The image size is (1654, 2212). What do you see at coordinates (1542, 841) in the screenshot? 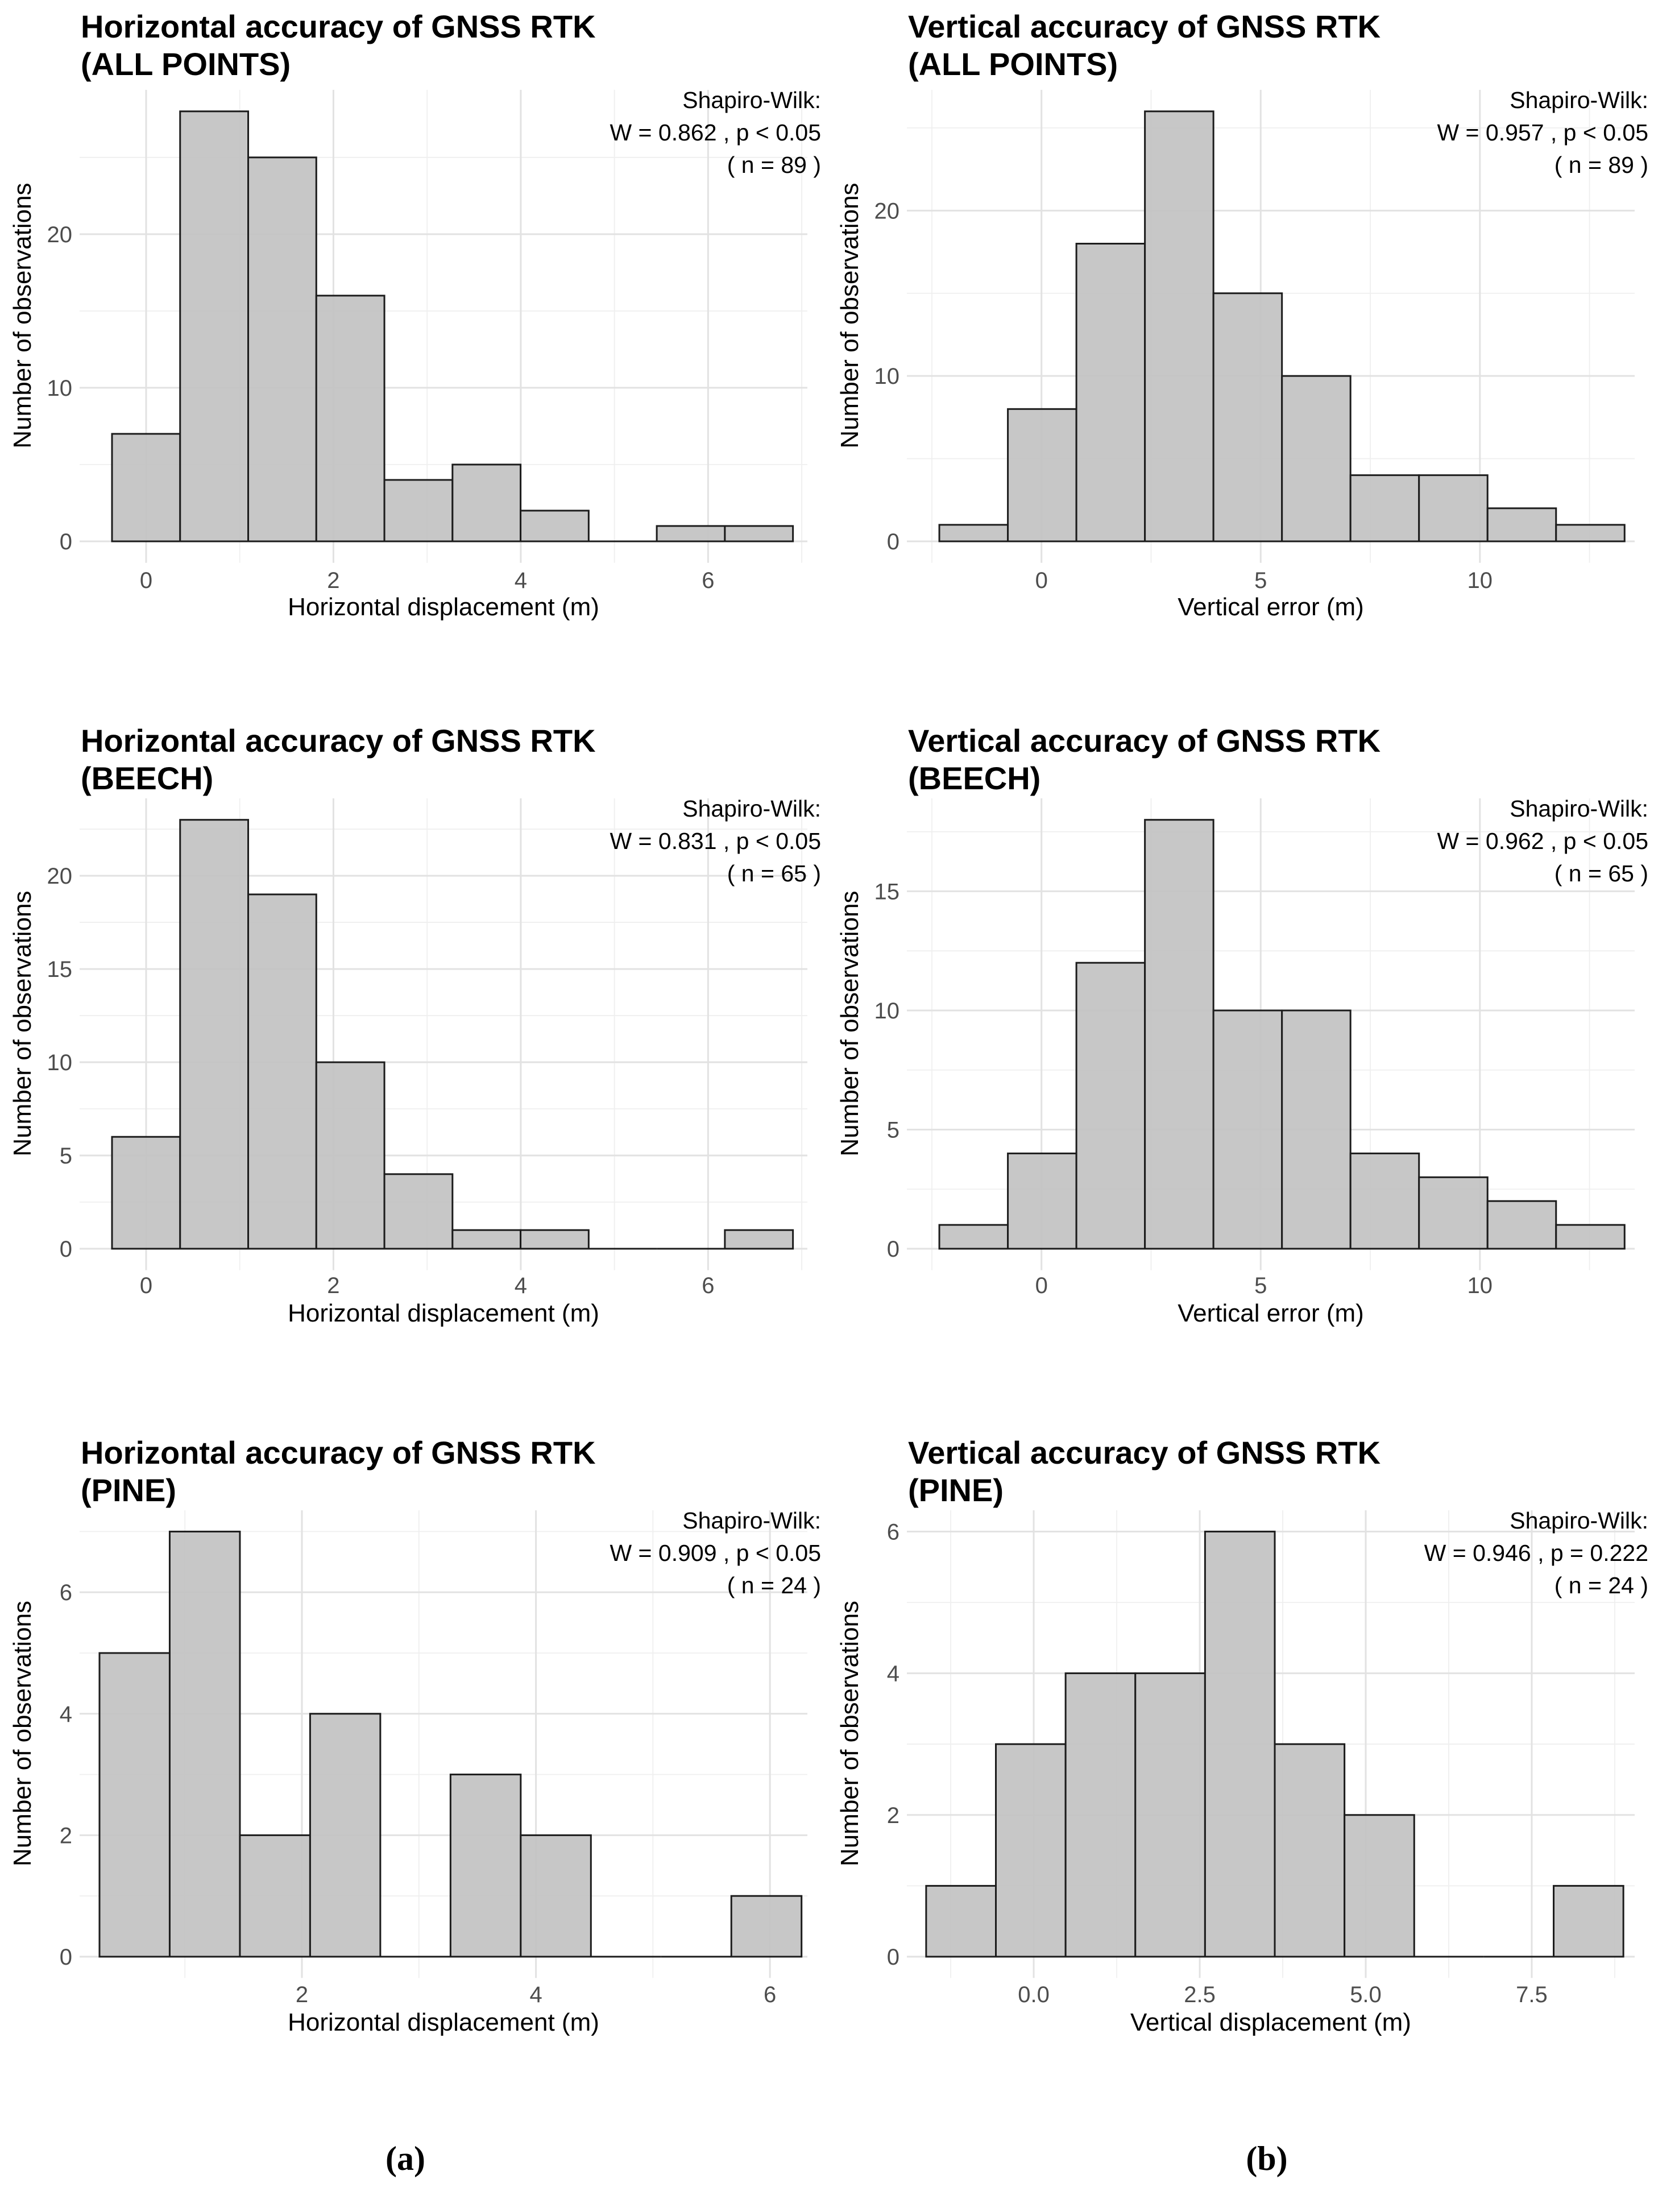
I see `shapiro-wilk-annotation-line: W = 0.962 , p < 0.05` at bounding box center [1542, 841].